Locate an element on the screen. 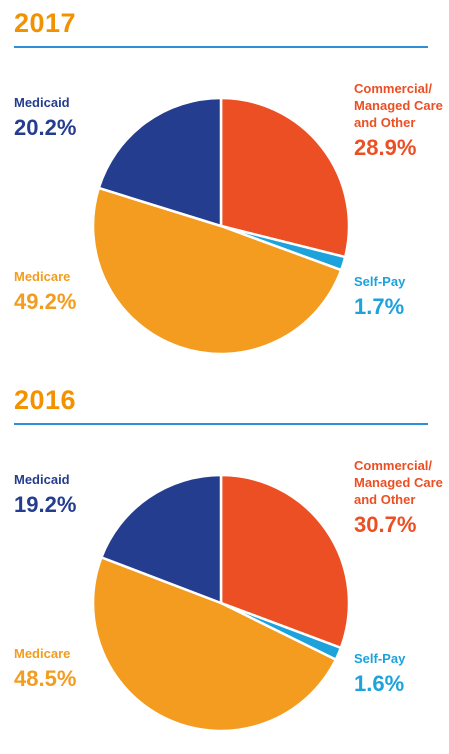 This screenshot has width=449, height=754. label-medicare: Medicare 48.5% is located at coordinates (45, 668).